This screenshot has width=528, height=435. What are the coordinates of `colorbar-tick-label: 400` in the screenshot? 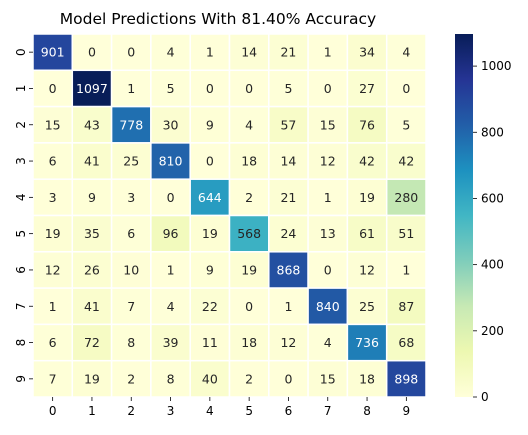 It's located at (492, 265).